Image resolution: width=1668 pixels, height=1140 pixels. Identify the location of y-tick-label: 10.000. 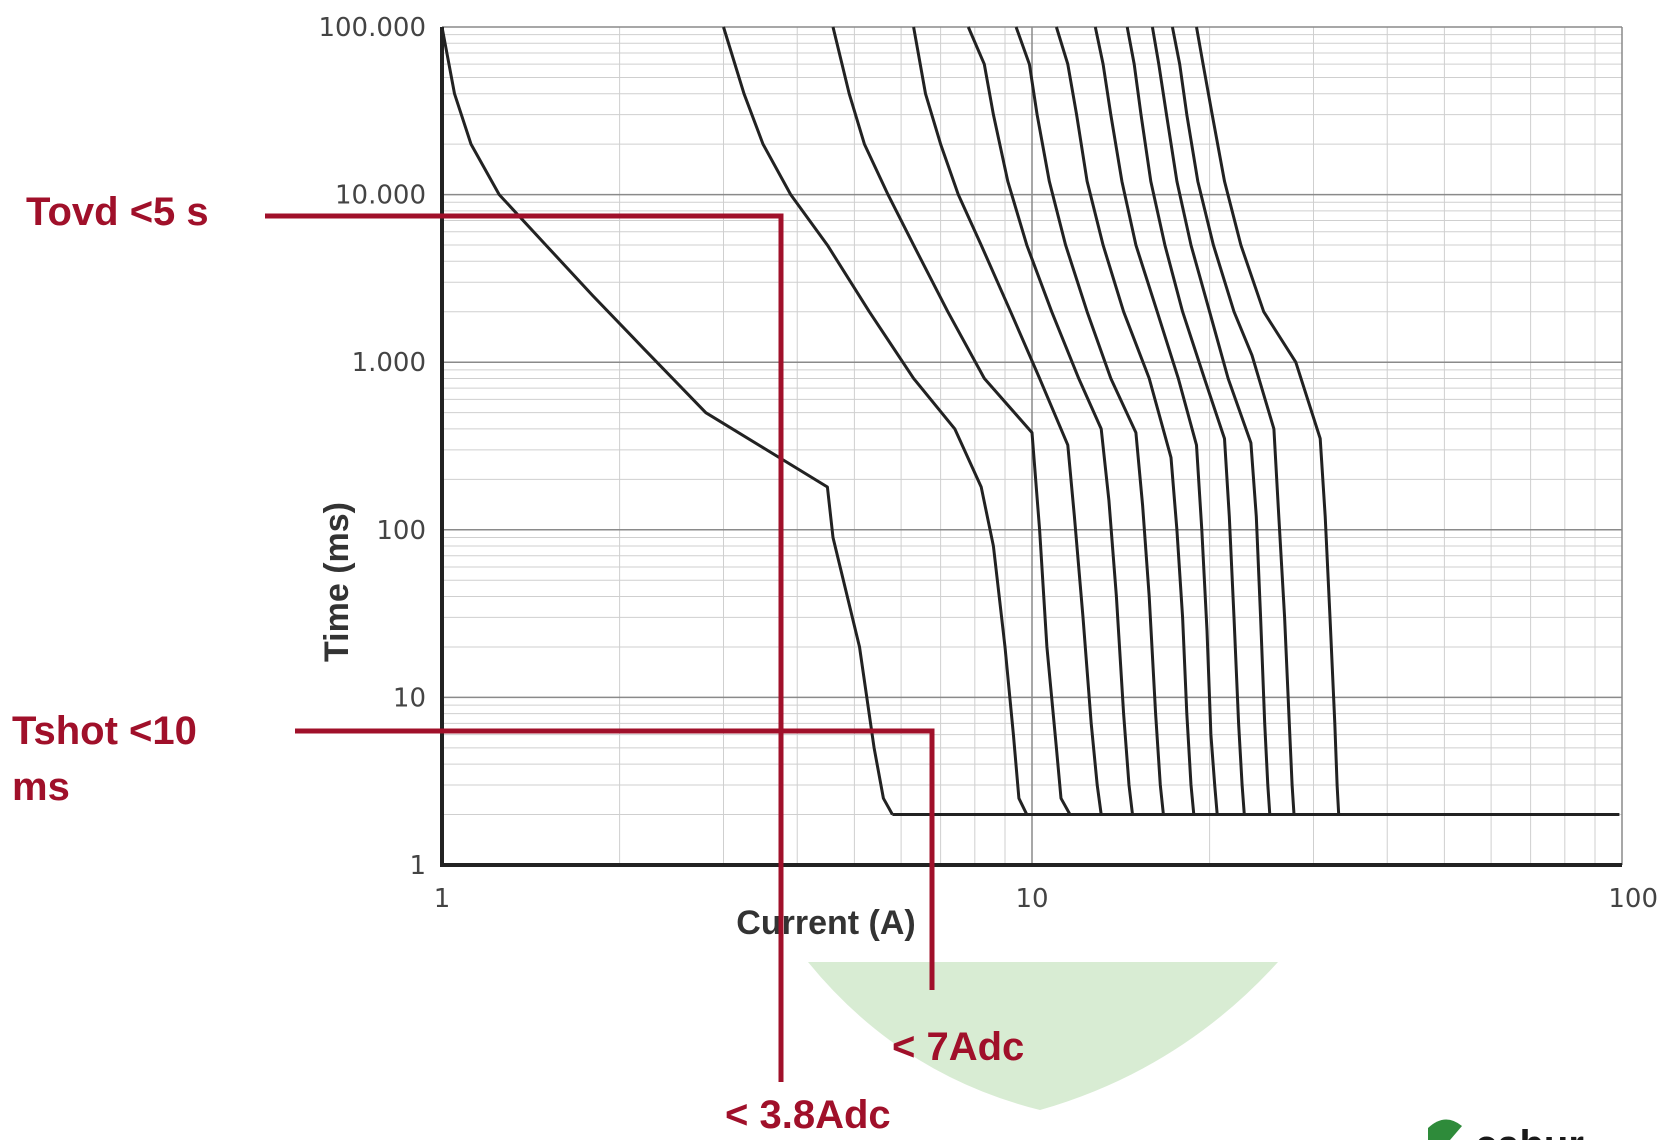
(380, 196).